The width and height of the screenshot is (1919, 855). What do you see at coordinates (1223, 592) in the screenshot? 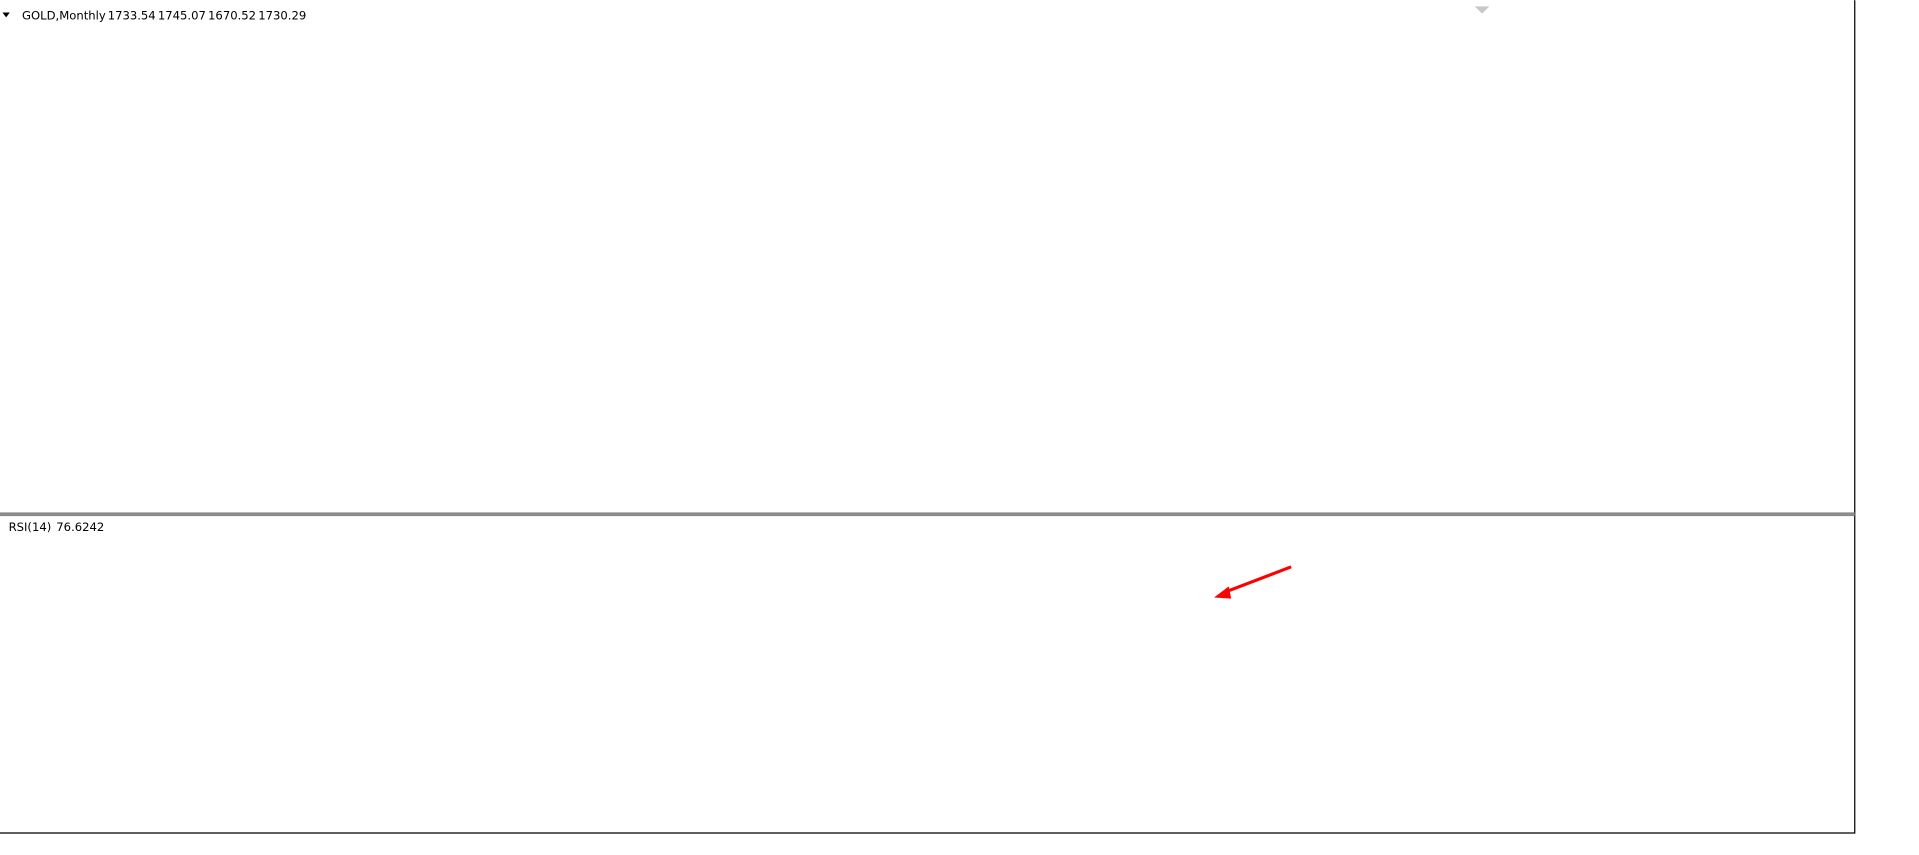
I see `annotation-arrow-head` at bounding box center [1223, 592].